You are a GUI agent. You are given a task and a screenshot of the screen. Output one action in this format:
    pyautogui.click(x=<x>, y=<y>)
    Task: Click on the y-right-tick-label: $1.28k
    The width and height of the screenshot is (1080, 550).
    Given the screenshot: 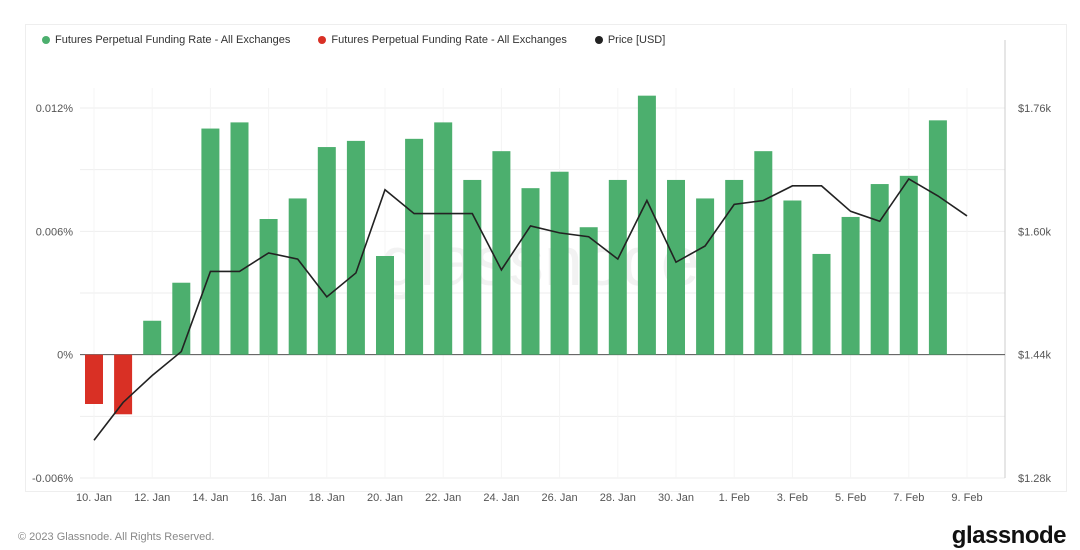 What is the action you would take?
    pyautogui.click(x=1035, y=479)
    